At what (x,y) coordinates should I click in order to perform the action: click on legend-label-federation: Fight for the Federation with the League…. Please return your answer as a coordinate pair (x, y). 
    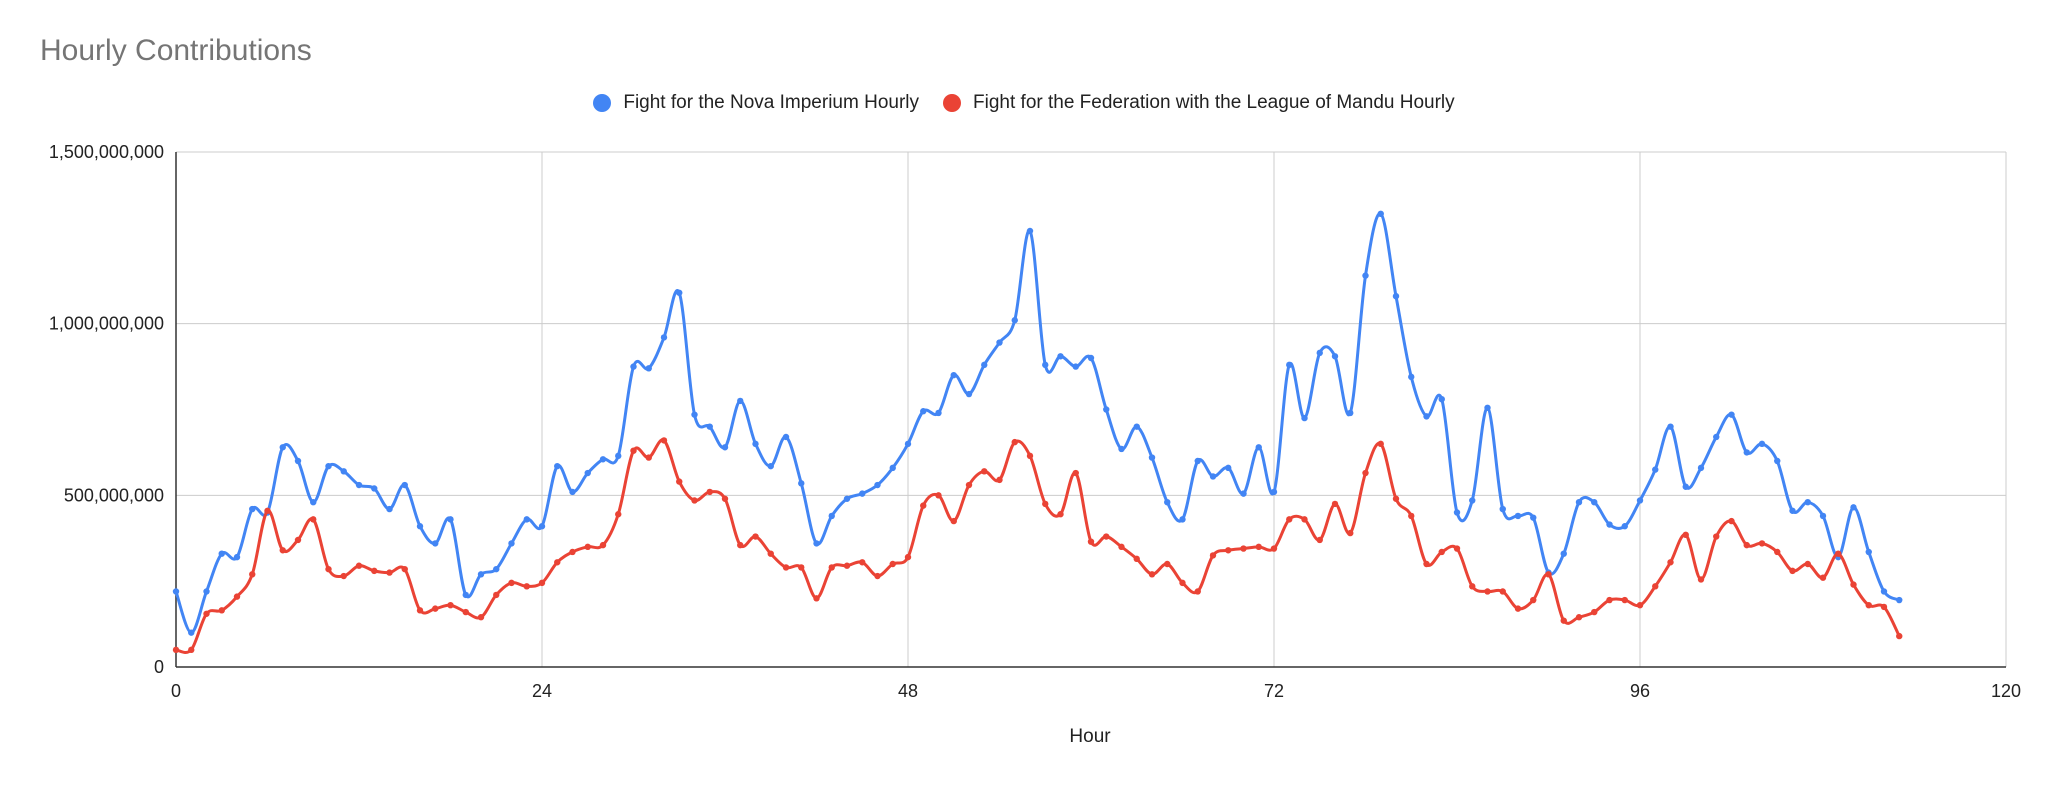
    Looking at the image, I should click on (1214, 102).